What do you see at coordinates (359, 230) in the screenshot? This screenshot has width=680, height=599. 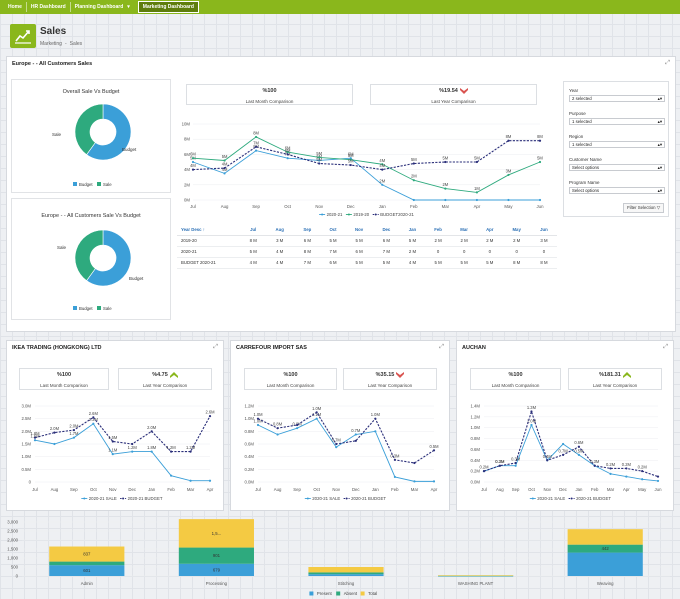 I see `column-header: Nov` at bounding box center [359, 230].